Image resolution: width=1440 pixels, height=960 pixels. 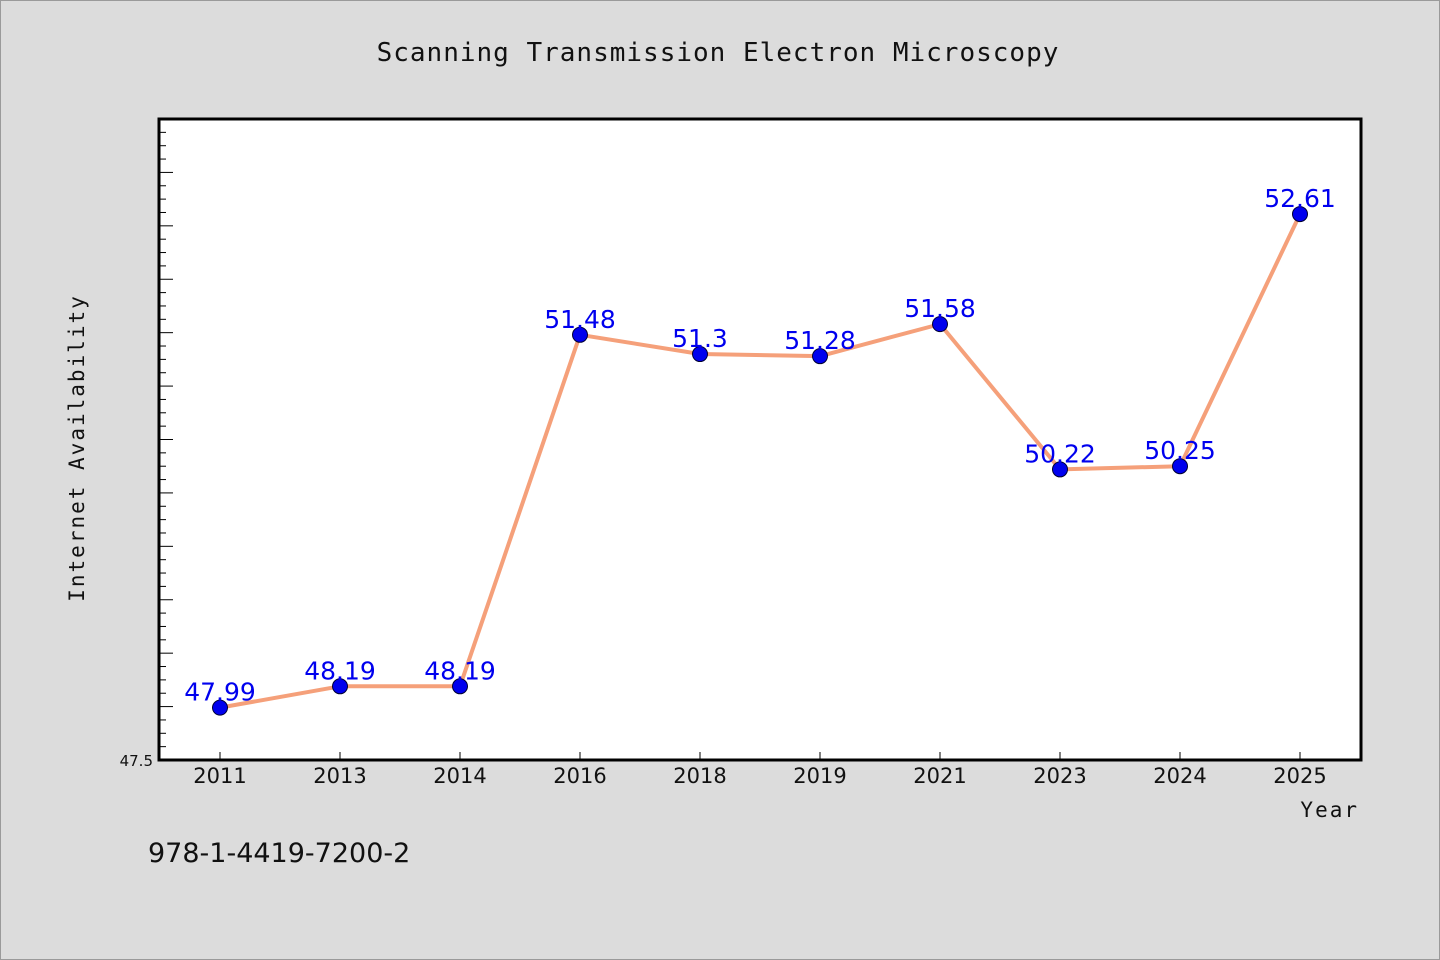 I want to click on x-tick-label: 2021, so click(x=939, y=776).